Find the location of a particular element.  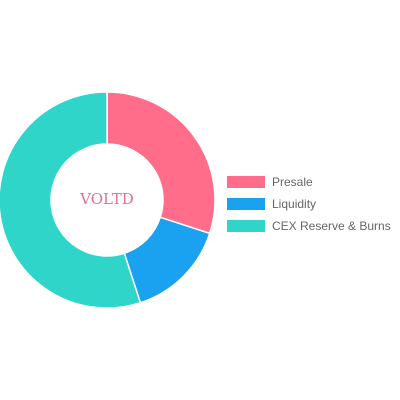

legend-label-cex-reserve-burns: CEX Reserve & Burns is located at coordinates (331, 226).